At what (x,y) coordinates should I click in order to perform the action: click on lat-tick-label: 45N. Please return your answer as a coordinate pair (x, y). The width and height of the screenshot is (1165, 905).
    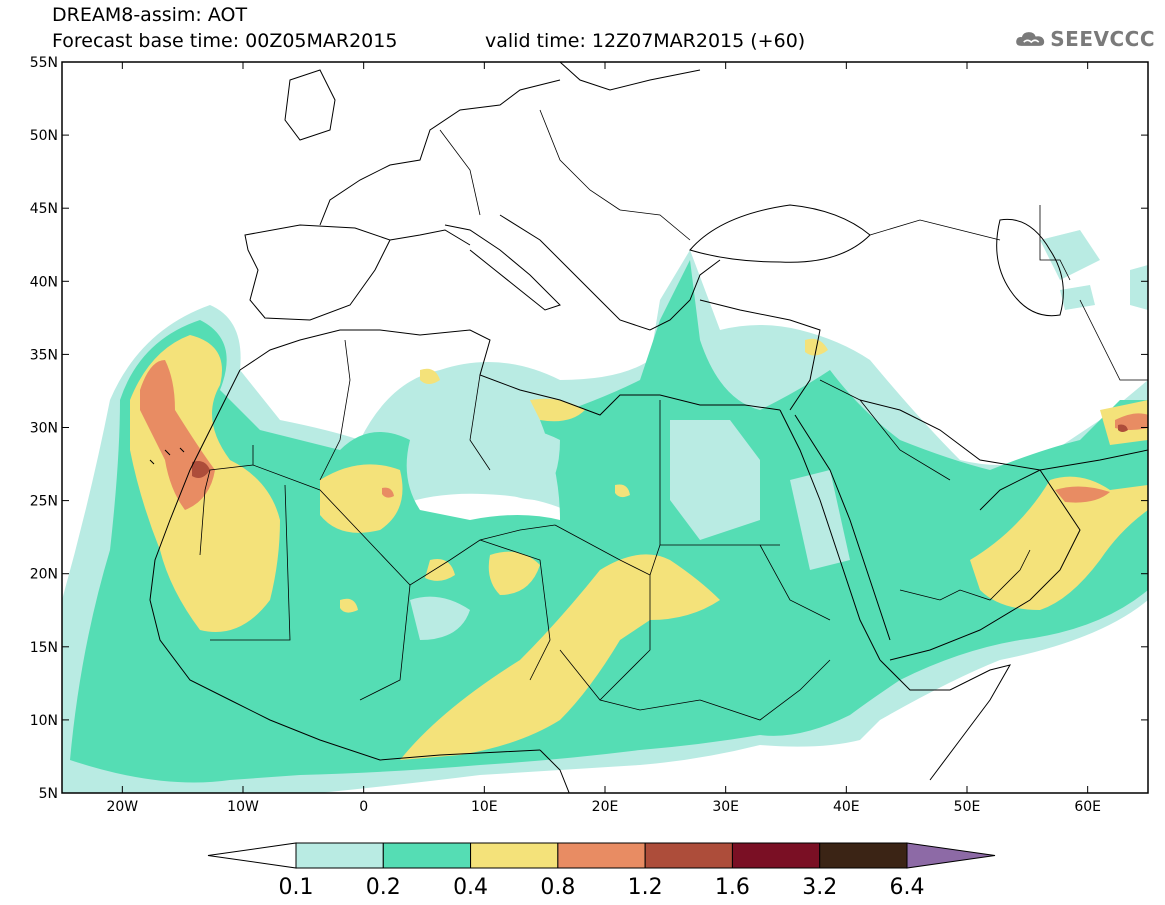
    Looking at the image, I should click on (44, 209).